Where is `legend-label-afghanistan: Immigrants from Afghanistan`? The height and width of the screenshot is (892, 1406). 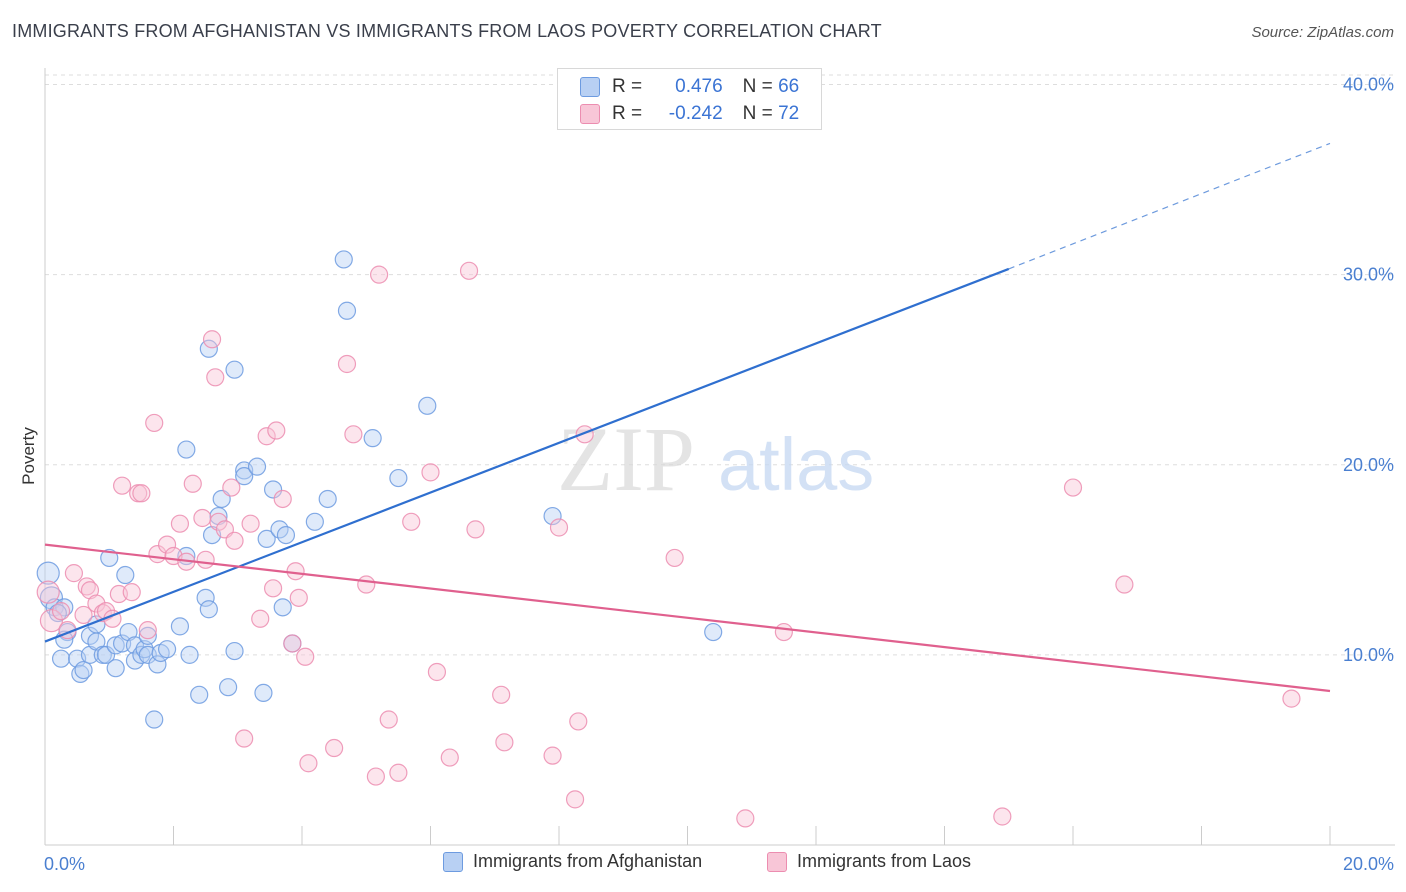 legend-label-afghanistan: Immigrants from Afghanistan is located at coordinates (588, 861).